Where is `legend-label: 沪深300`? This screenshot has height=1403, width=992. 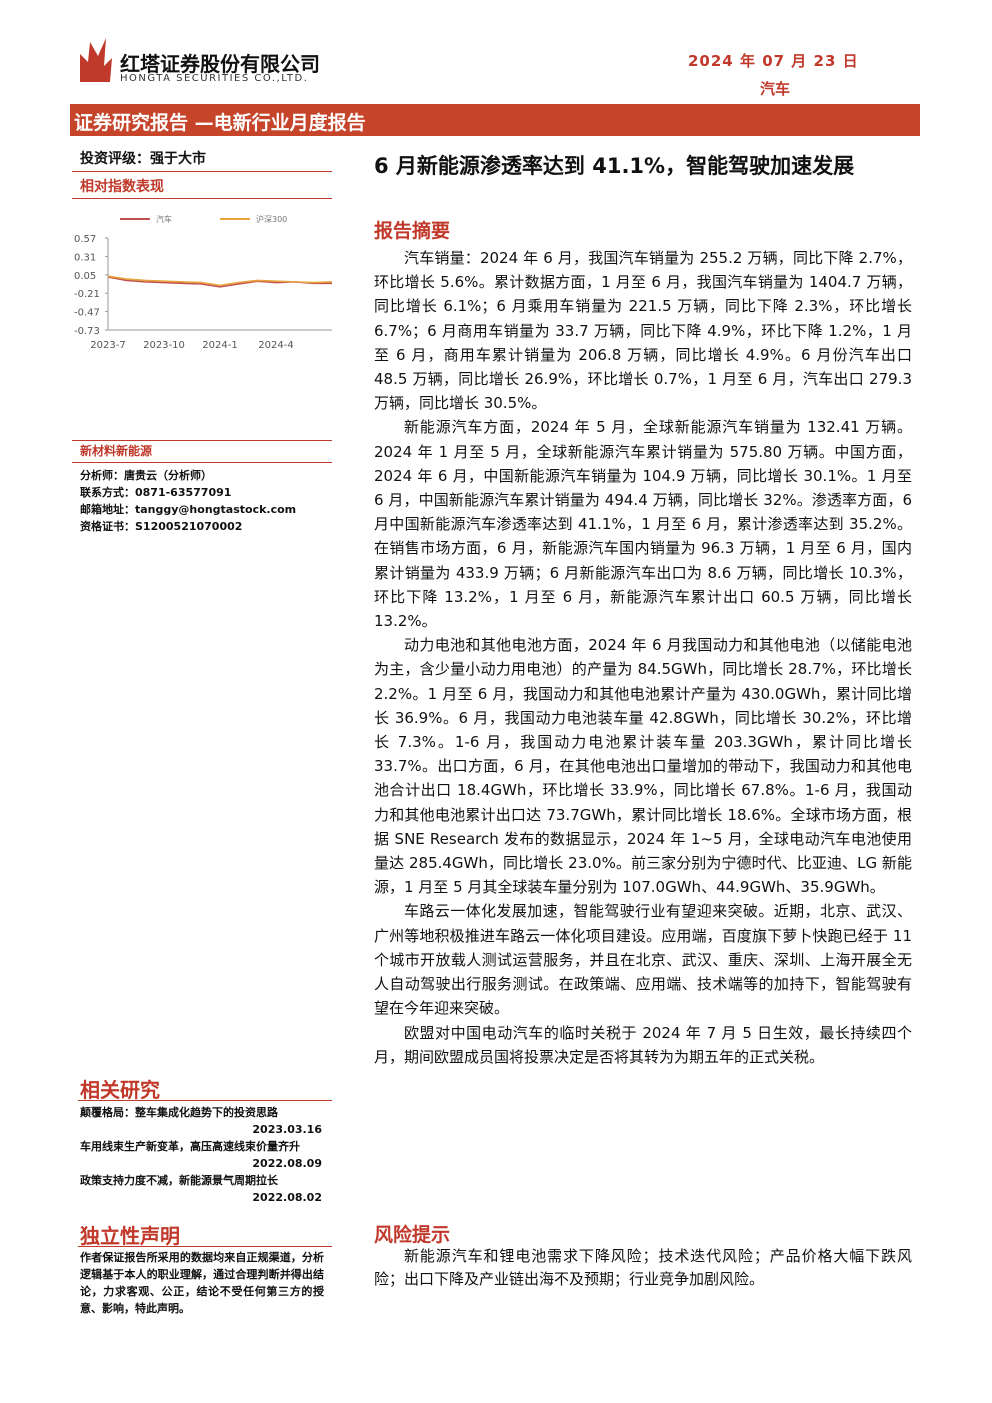 legend-label: 沪深300 is located at coordinates (271, 219).